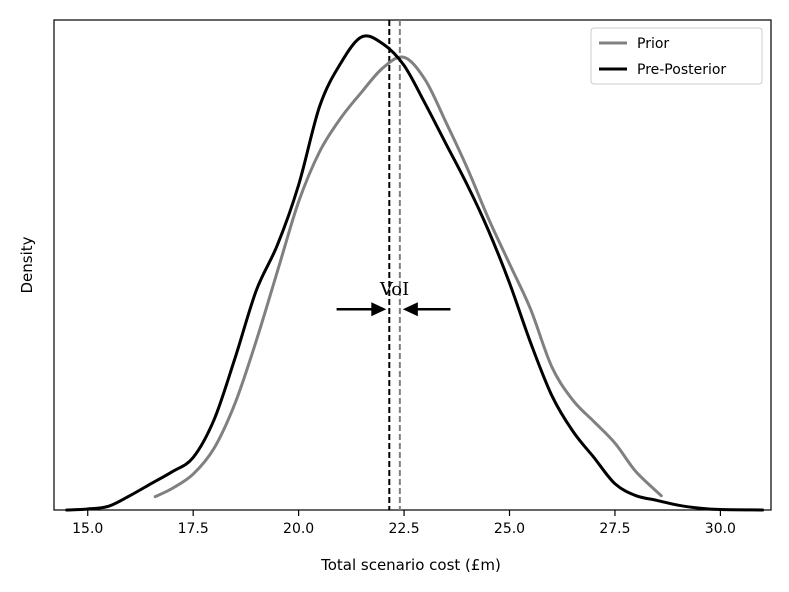  What do you see at coordinates (410, 565) in the screenshot?
I see `x-axis-title: Total scenario cost (£m)` at bounding box center [410, 565].